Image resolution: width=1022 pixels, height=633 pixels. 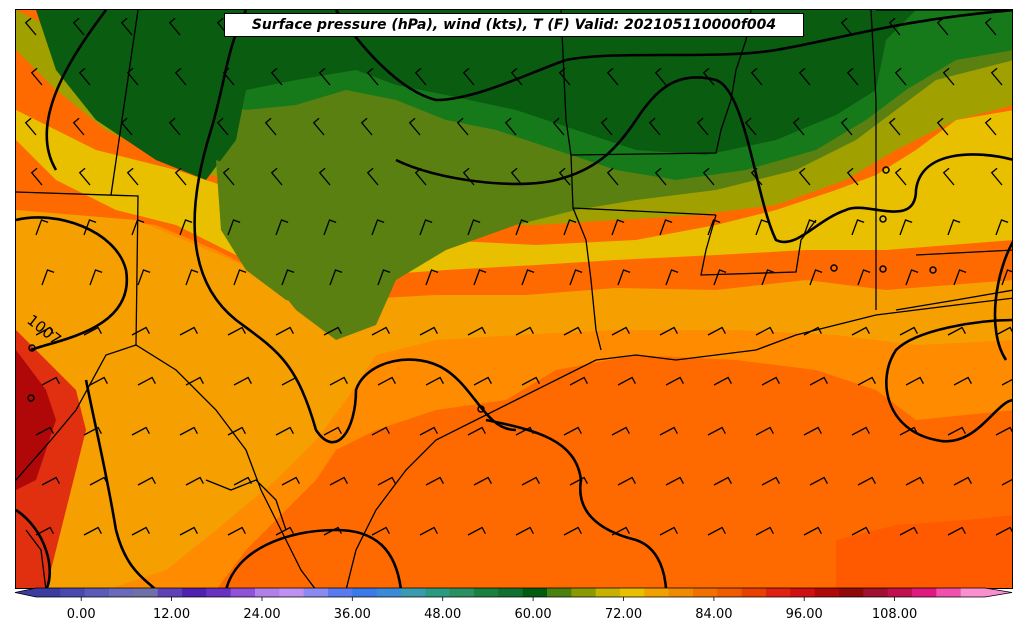 I want to click on colorbar-extend-min, so click(x=25, y=592).